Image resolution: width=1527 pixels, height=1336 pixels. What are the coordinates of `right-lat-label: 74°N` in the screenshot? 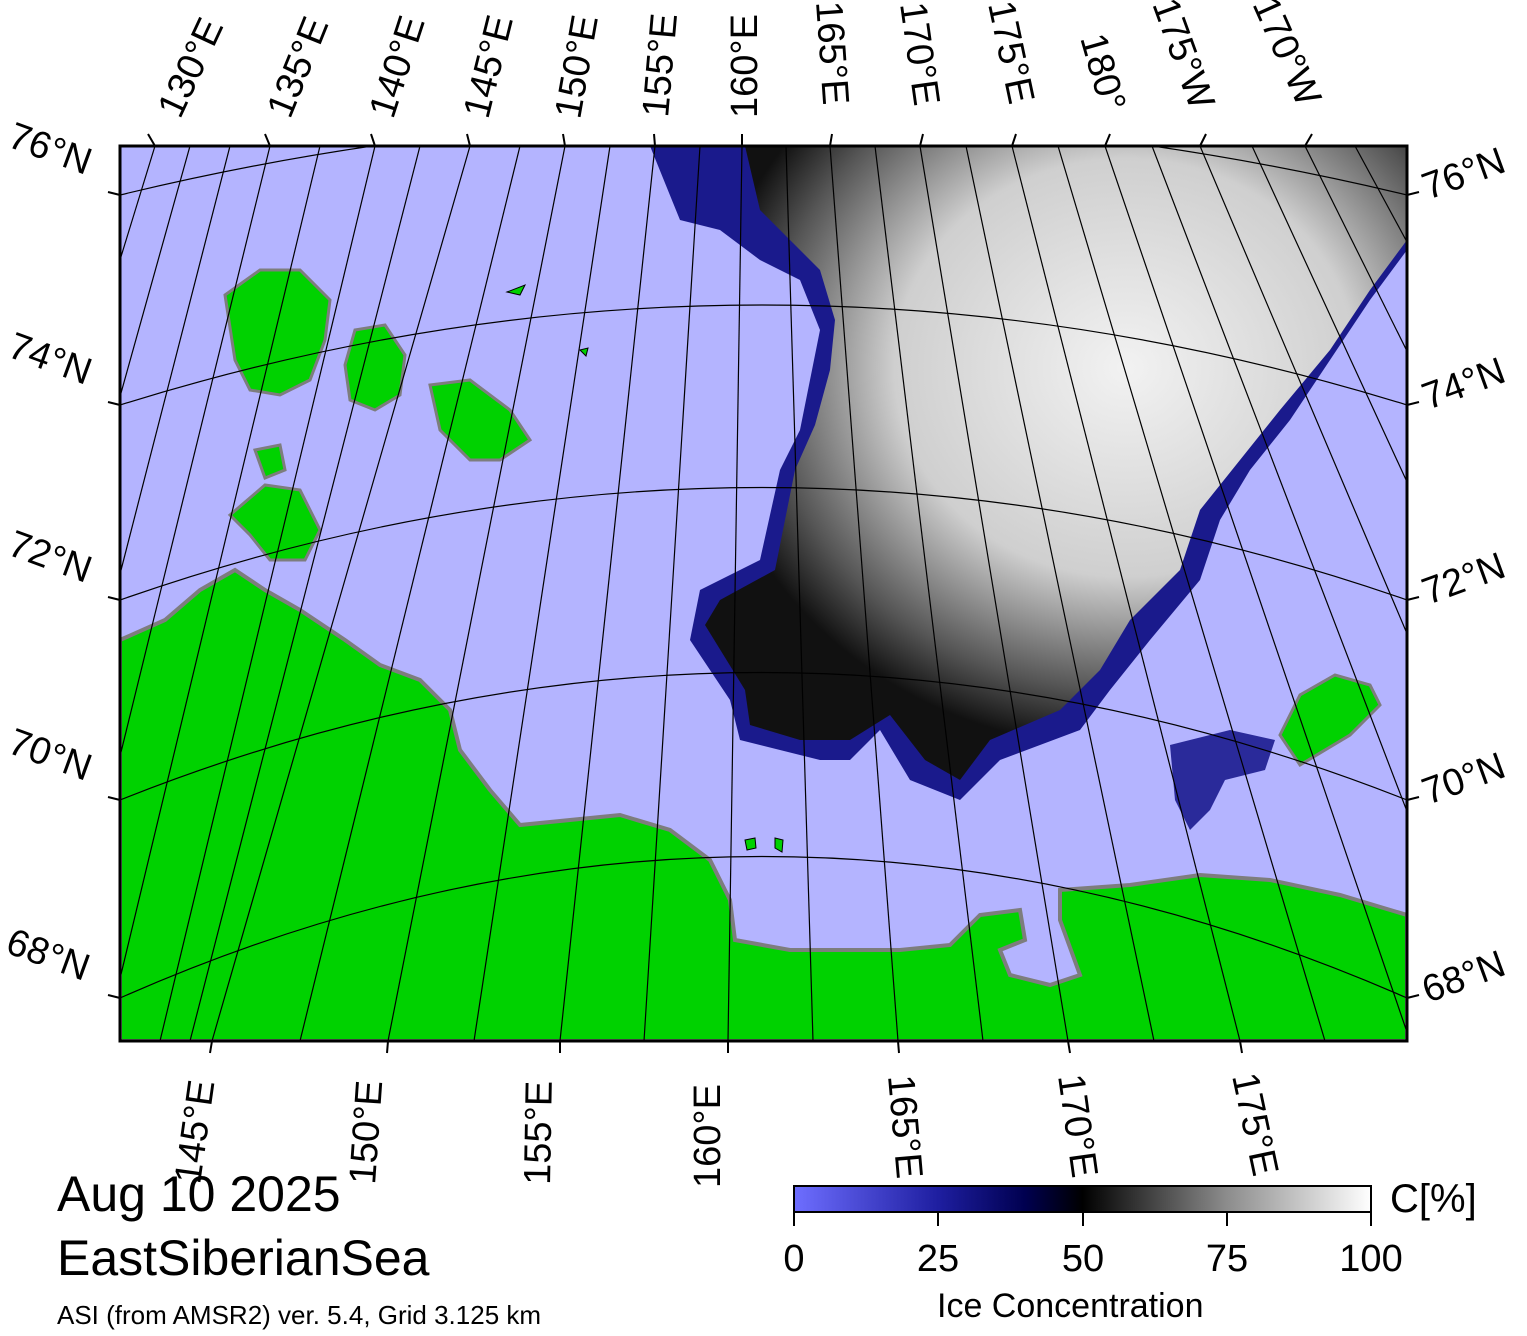 It's located at (1464, 384).